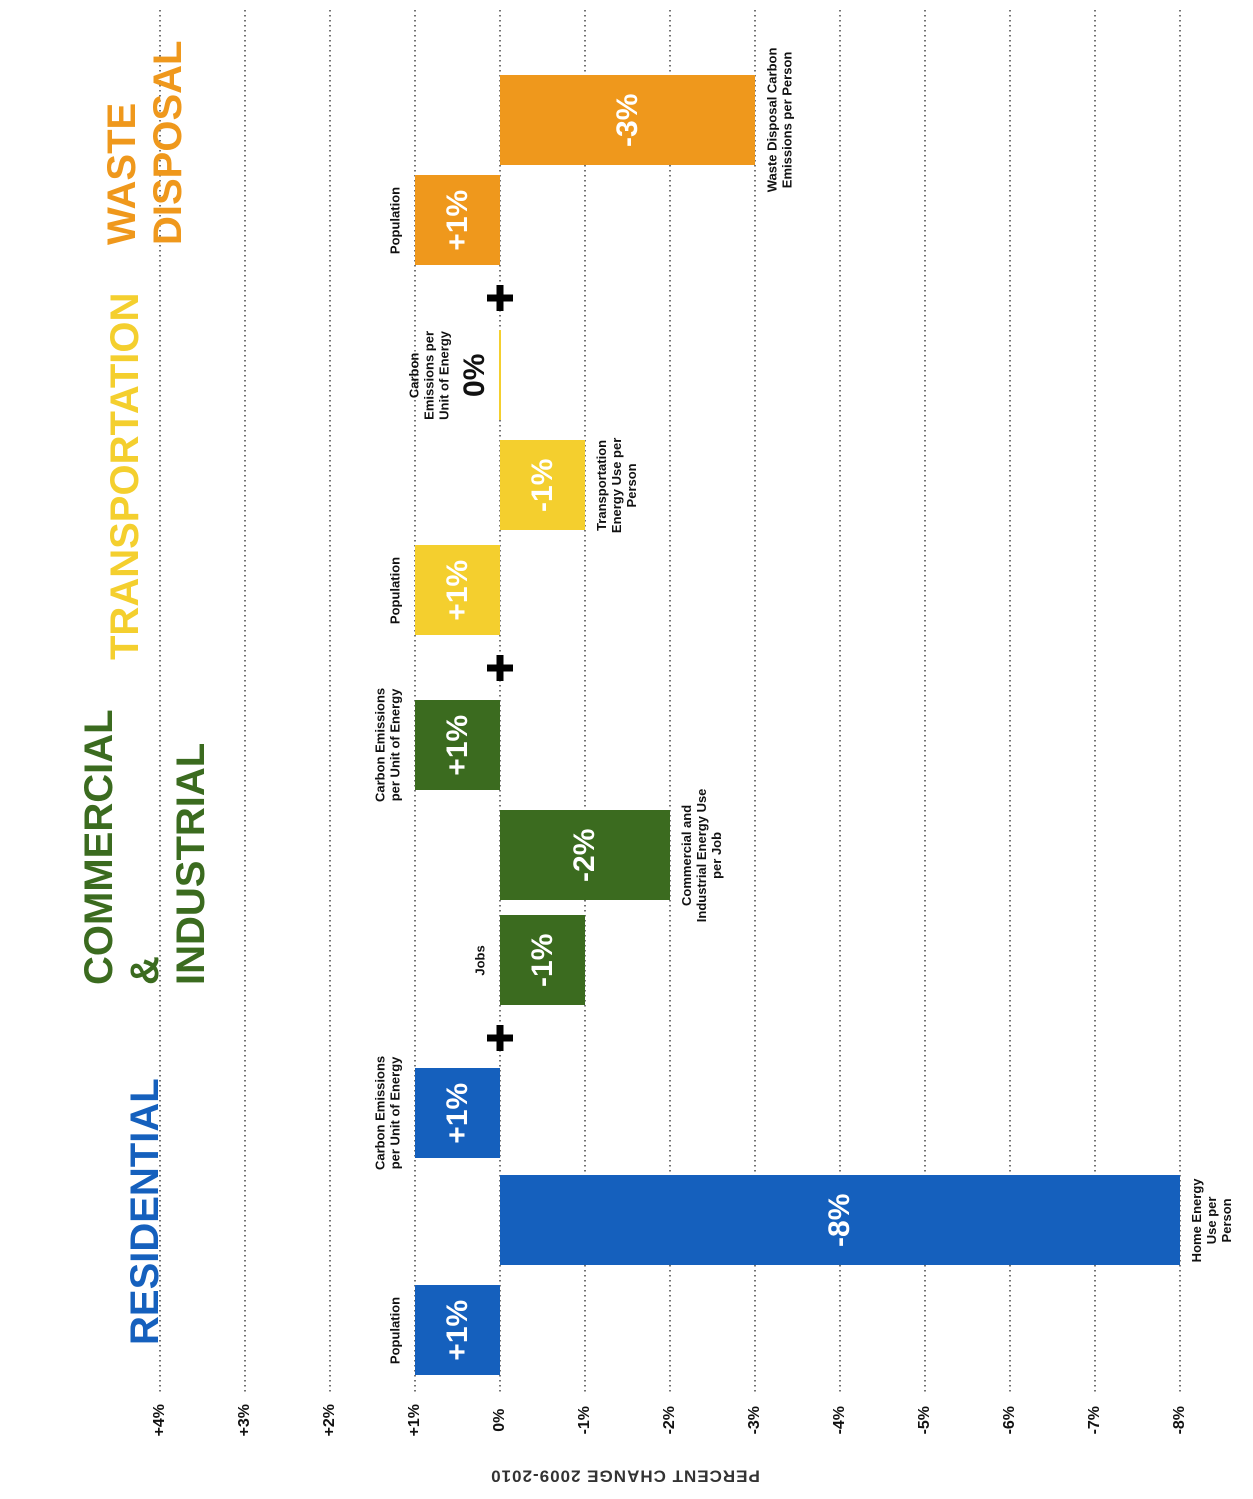 This screenshot has width=1253, height=1499. What do you see at coordinates (625, 1476) in the screenshot?
I see `axis-title: PERCENT CHANGE 2009-2010` at bounding box center [625, 1476].